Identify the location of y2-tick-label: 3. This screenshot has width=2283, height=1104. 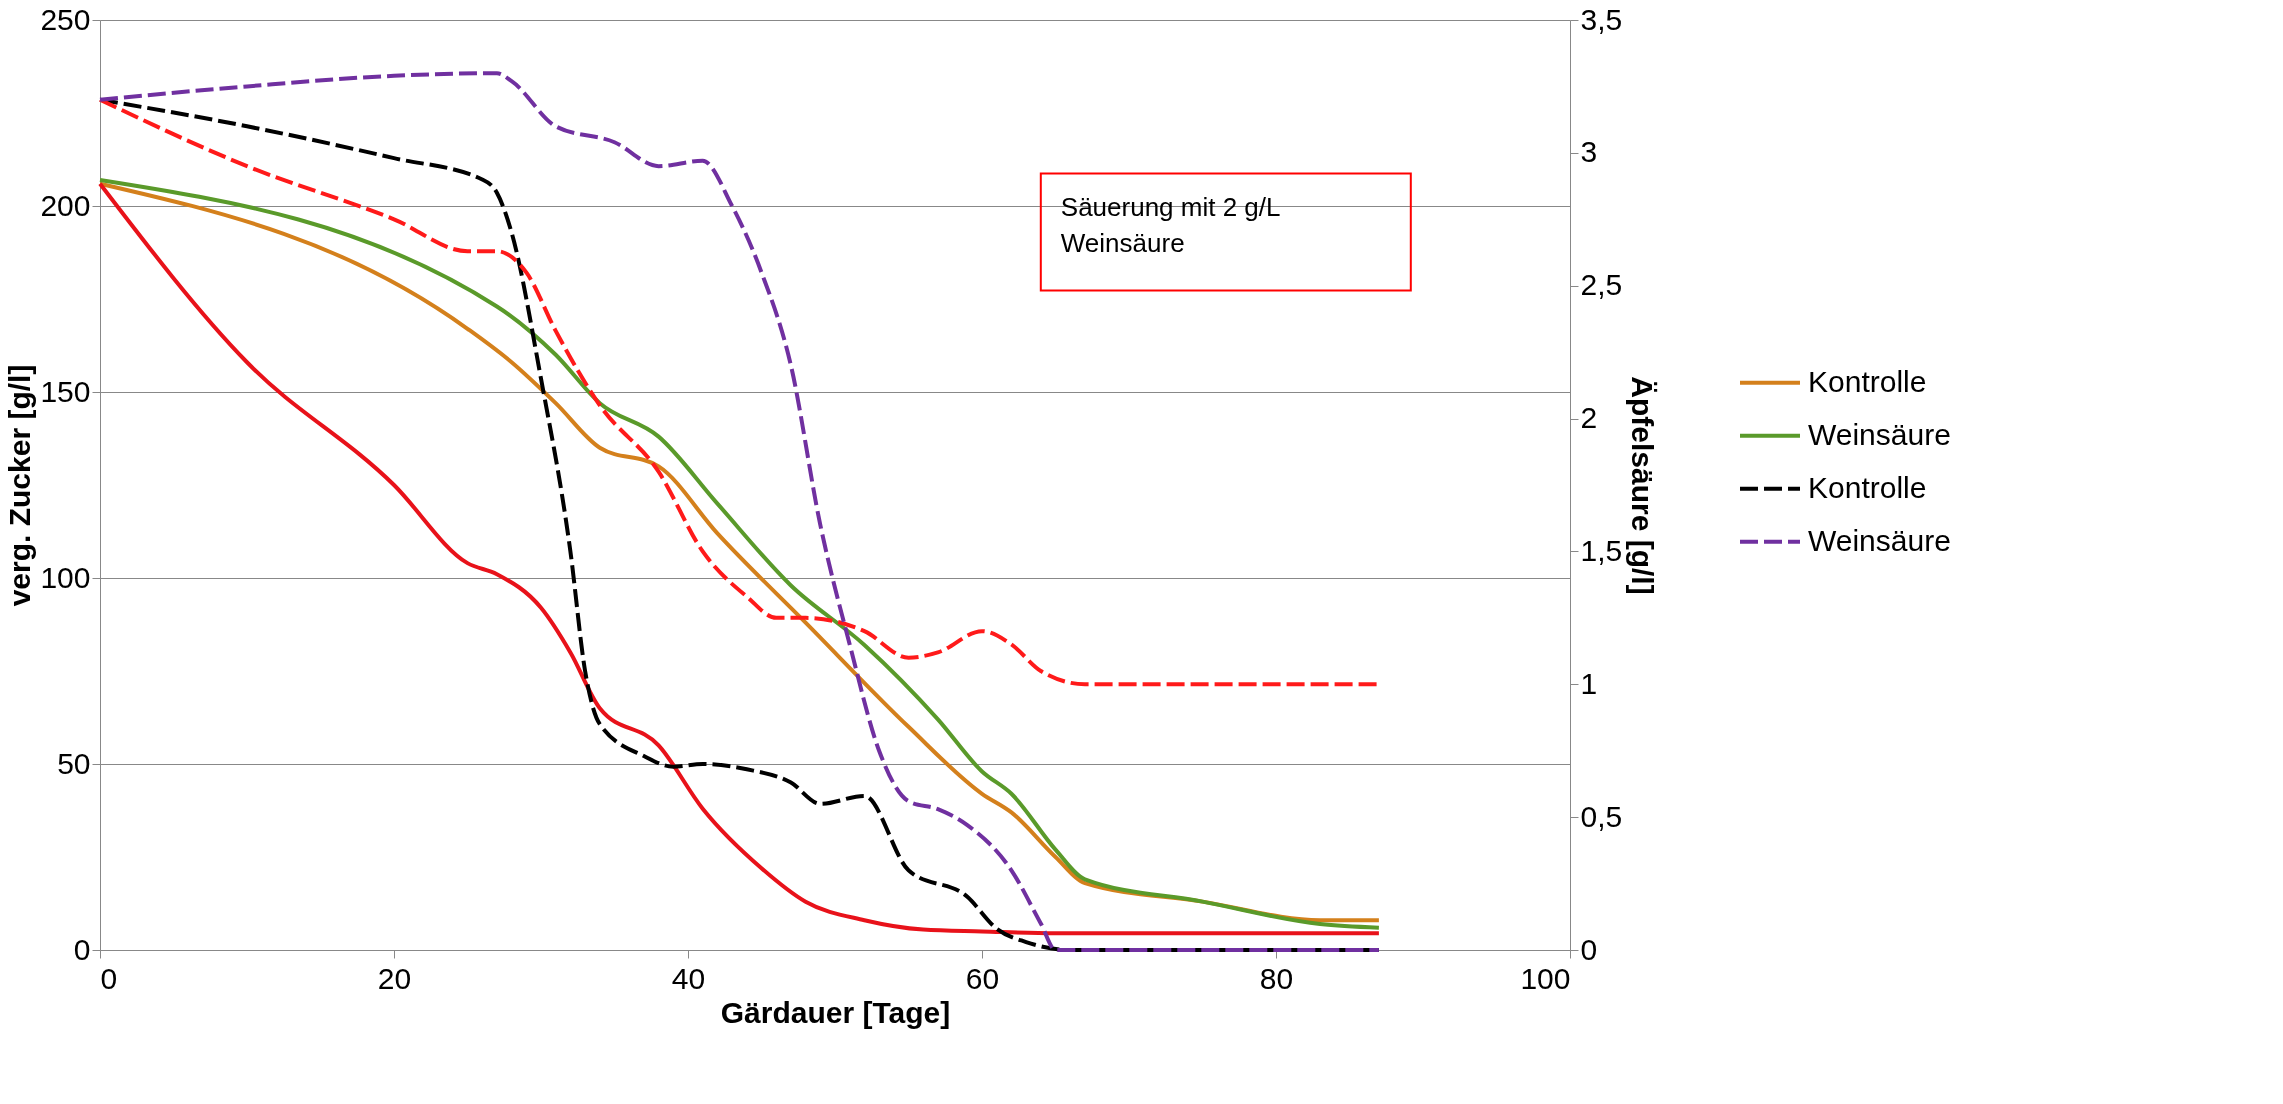
(1589, 152).